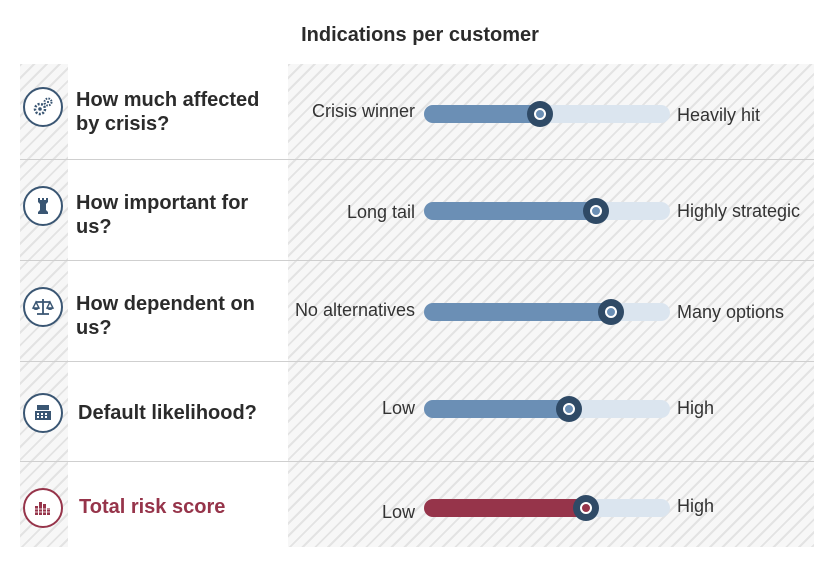 The image size is (840, 570). I want to click on question-label: How important for us?, so click(162, 215).